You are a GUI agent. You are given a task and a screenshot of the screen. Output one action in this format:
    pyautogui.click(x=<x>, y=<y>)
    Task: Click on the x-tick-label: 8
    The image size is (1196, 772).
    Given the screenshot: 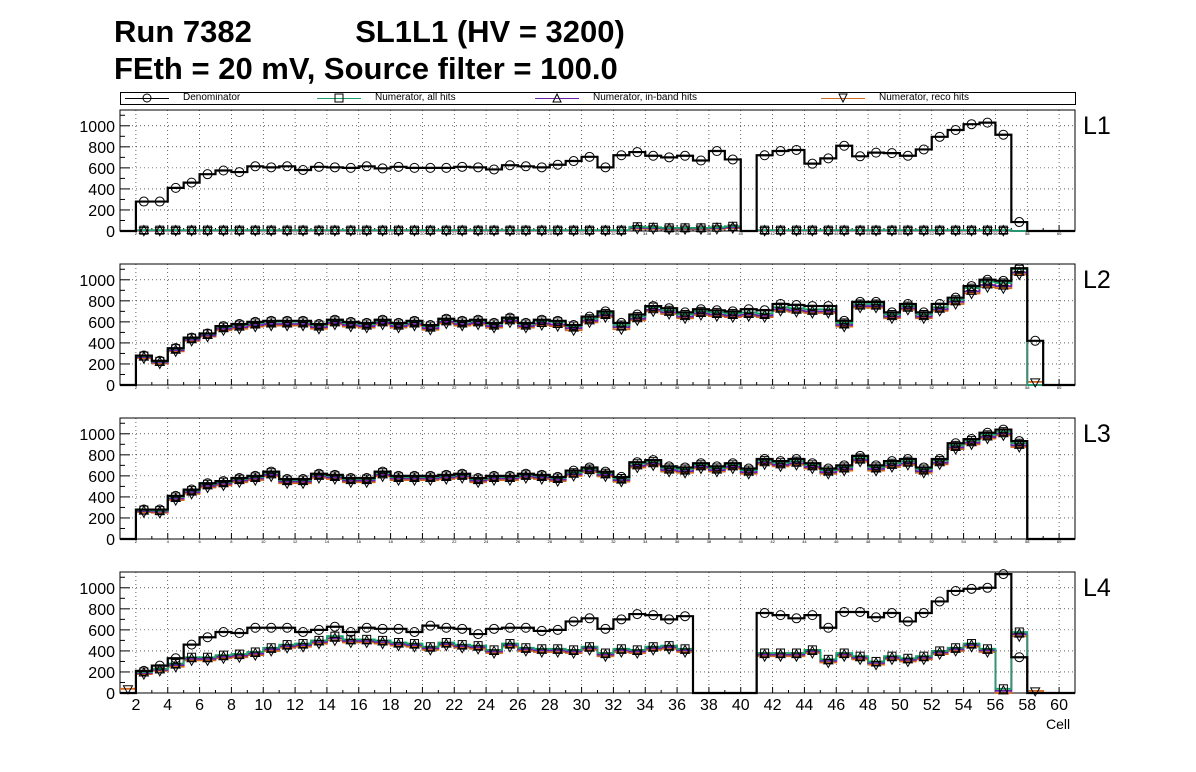 What is the action you would take?
    pyautogui.click(x=231, y=705)
    